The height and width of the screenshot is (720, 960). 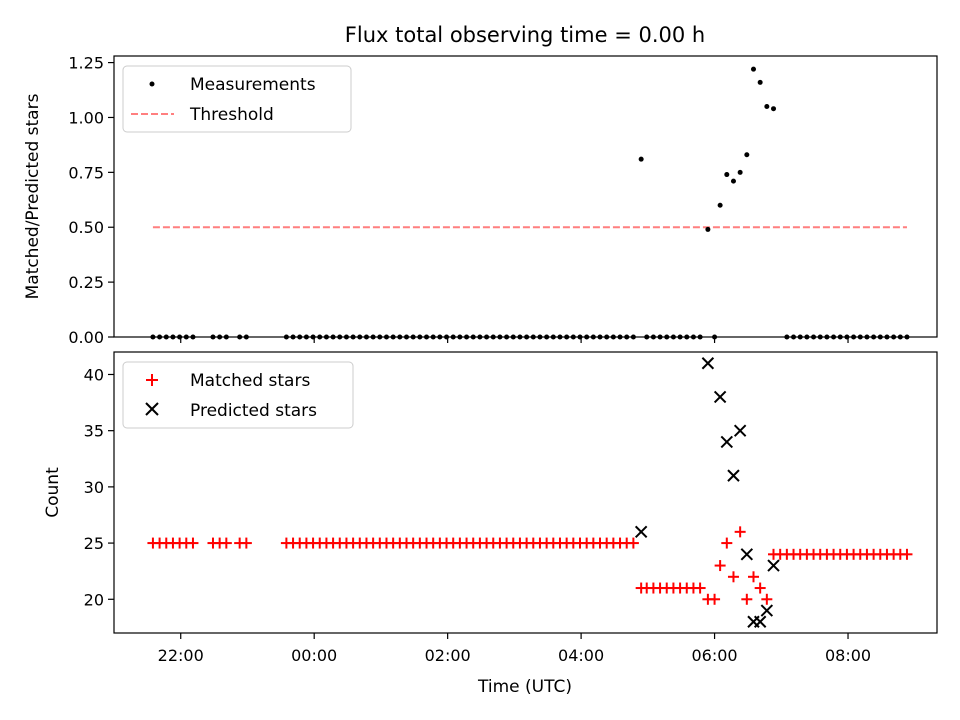 What do you see at coordinates (86, 172) in the screenshot?
I see `y-tick-label: 0.75` at bounding box center [86, 172].